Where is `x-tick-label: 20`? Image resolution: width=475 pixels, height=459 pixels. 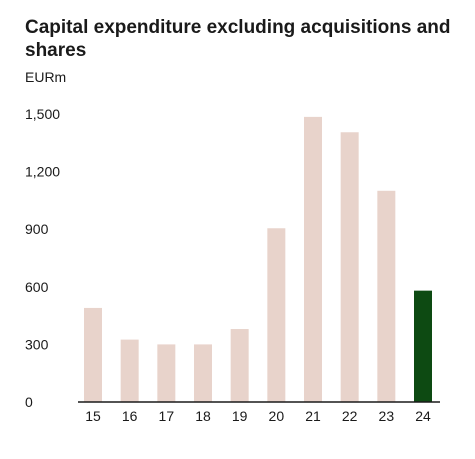
x-tick-label: 20 is located at coordinates (277, 416).